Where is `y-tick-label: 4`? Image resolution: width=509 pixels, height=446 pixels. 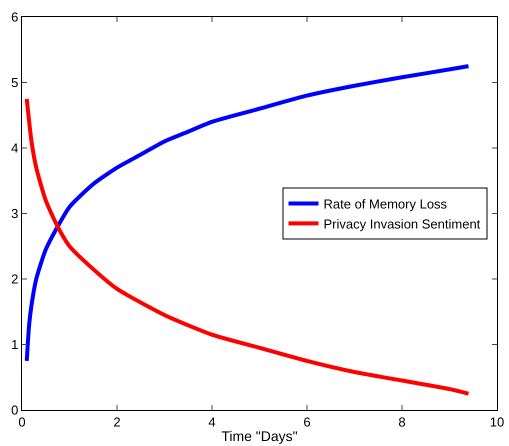 y-tick-label: 4 is located at coordinates (14, 148).